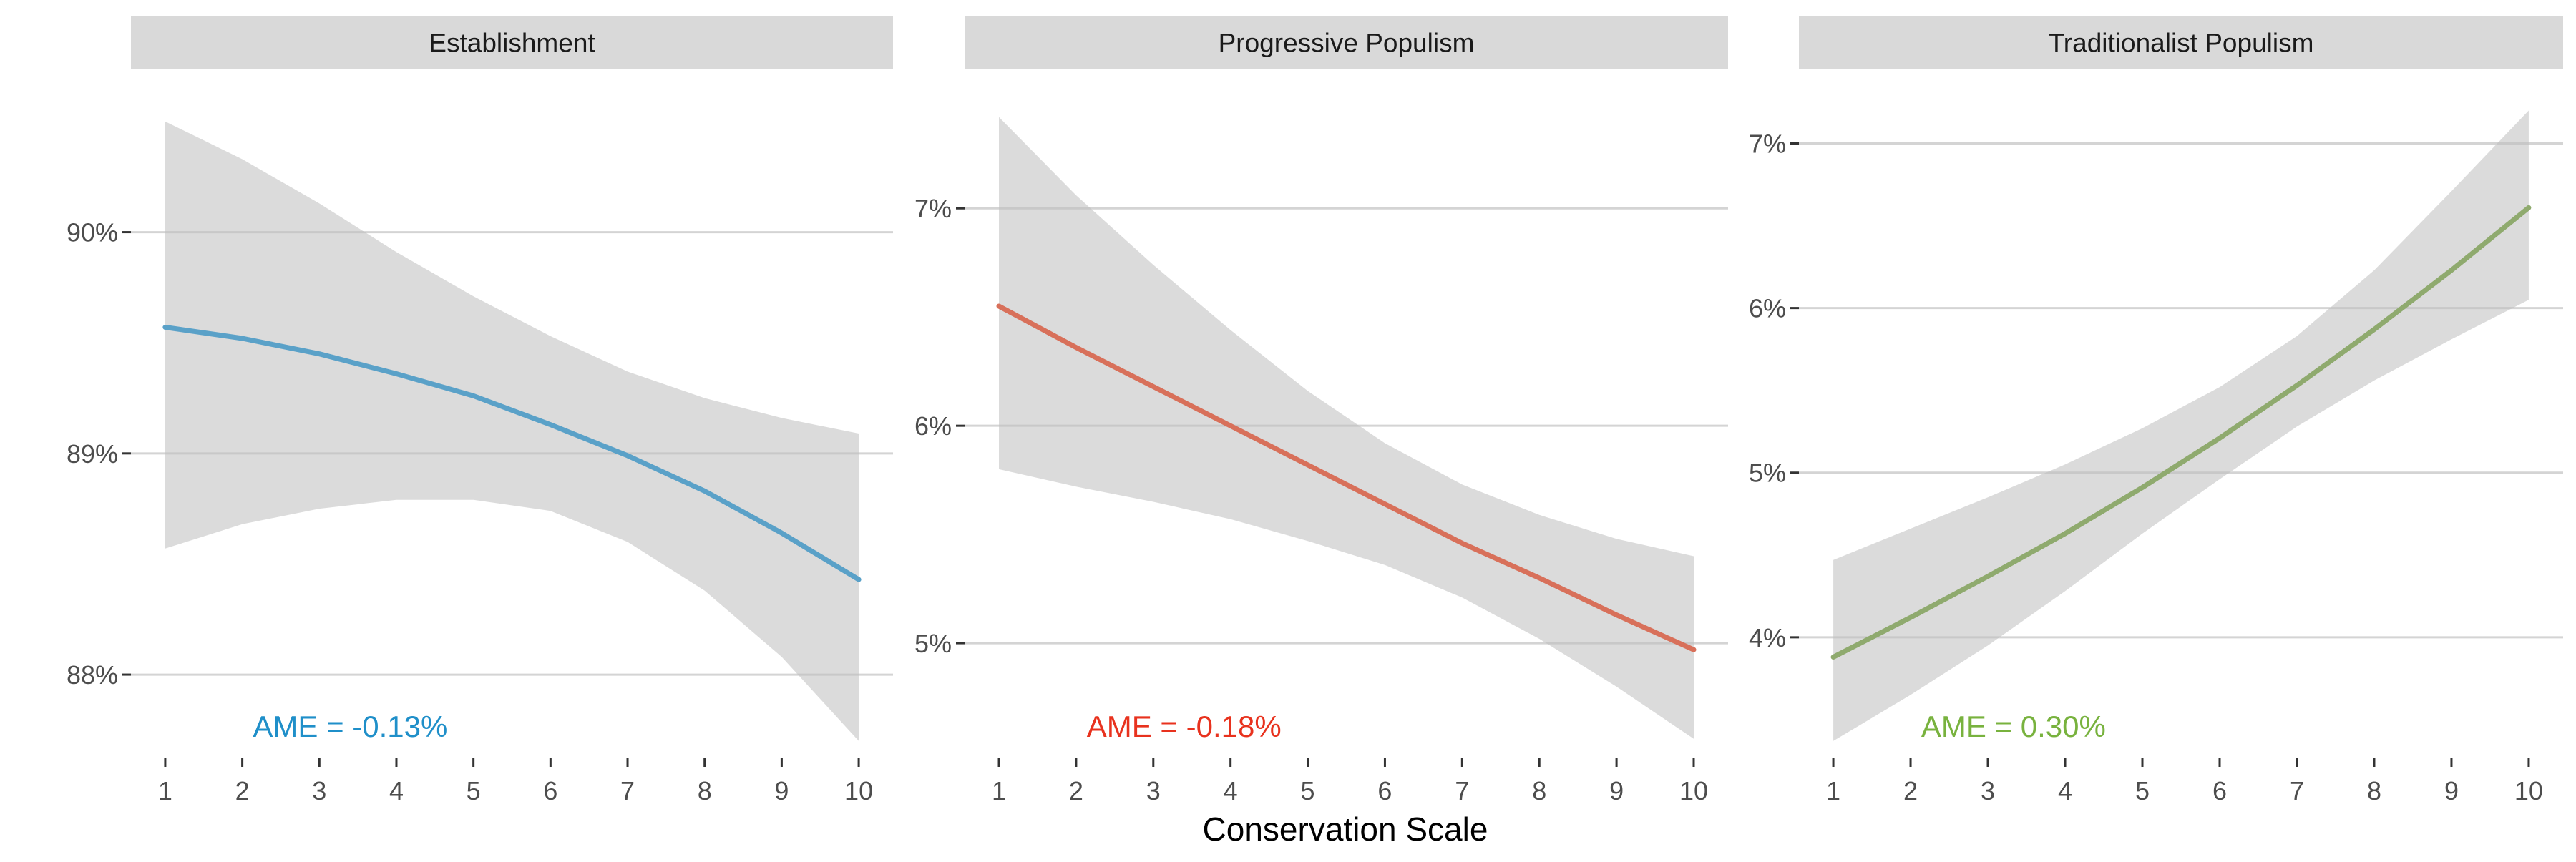 This screenshot has width=2576, height=862. What do you see at coordinates (350, 726) in the screenshot?
I see `ame-annotation: AME = -0.13%` at bounding box center [350, 726].